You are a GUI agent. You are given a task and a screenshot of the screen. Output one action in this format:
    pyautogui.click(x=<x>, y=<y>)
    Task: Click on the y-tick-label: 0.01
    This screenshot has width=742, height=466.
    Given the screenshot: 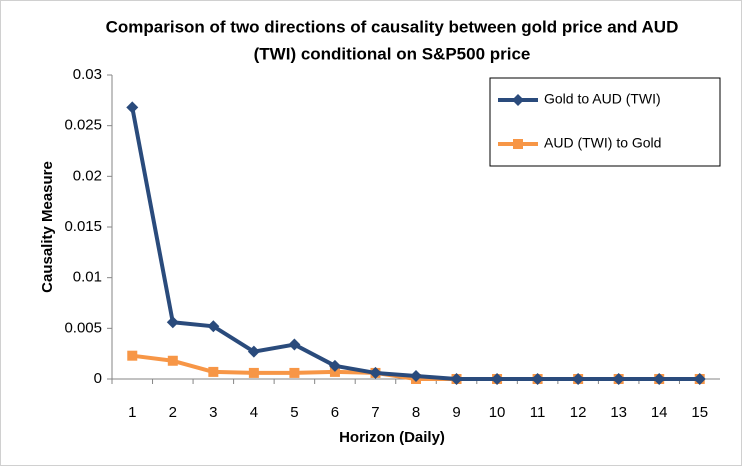 What is the action you would take?
    pyautogui.click(x=87, y=277)
    